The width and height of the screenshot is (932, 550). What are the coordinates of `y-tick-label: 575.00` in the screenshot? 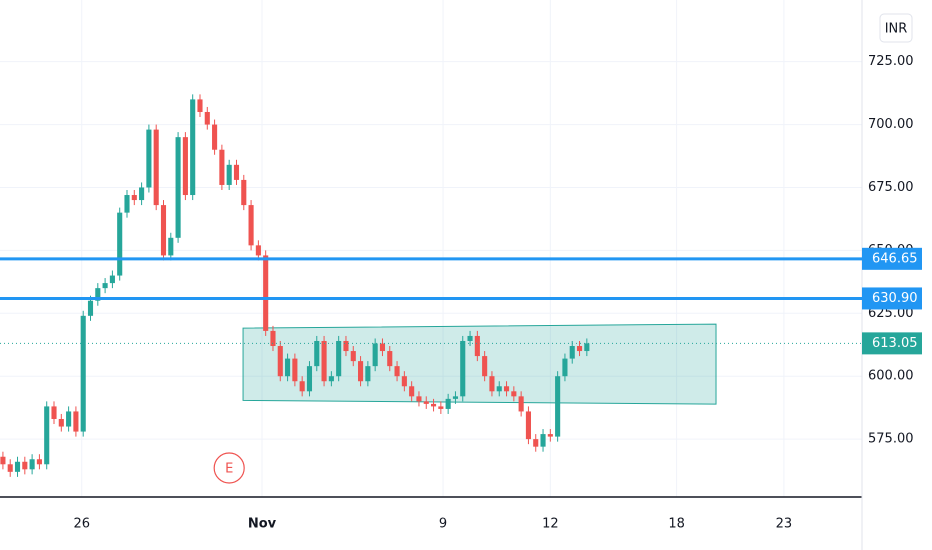 It's located at (891, 439).